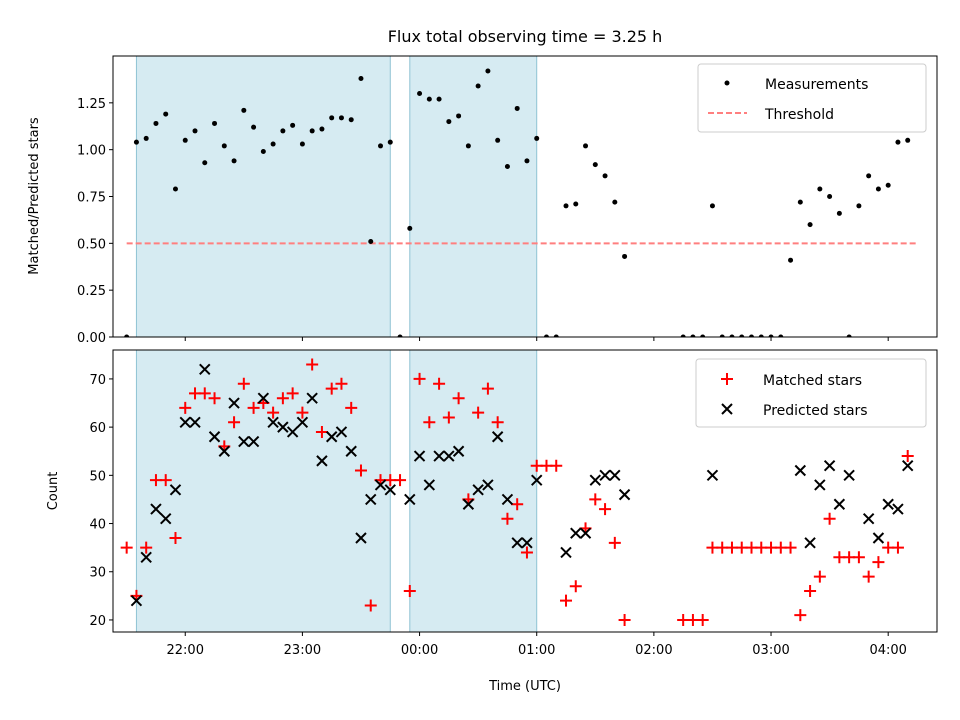  Describe the element at coordinates (727, 379) in the screenshot. I see `legend-matched-marker` at that location.